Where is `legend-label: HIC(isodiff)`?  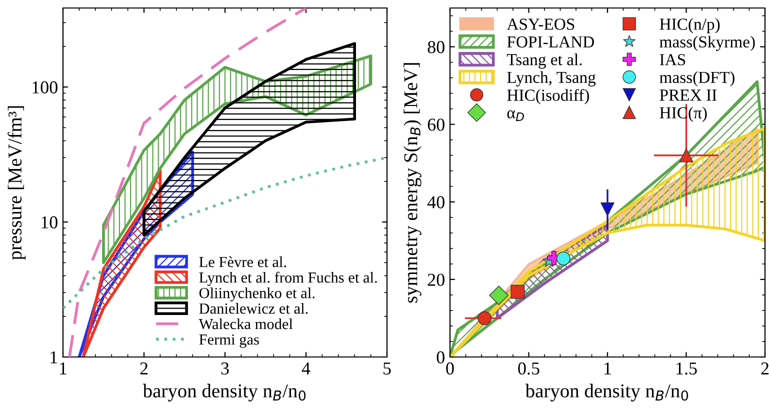 legend-label: HIC(isodiff) is located at coordinates (548, 96).